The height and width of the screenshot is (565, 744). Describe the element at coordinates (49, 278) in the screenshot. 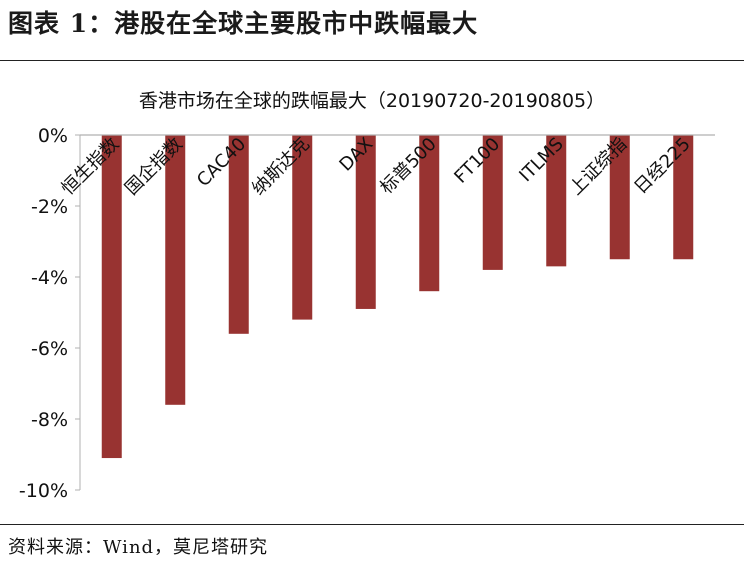

I see `y-tick-label: -4%` at that location.